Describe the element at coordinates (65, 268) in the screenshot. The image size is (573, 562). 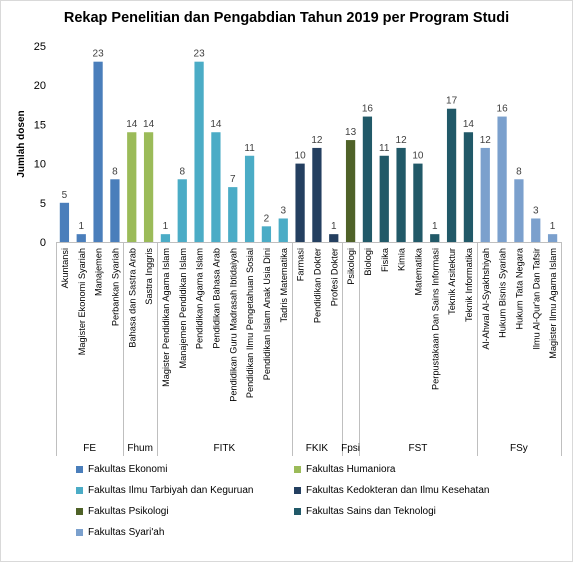
I see `category-label: Akuntansi` at that location.